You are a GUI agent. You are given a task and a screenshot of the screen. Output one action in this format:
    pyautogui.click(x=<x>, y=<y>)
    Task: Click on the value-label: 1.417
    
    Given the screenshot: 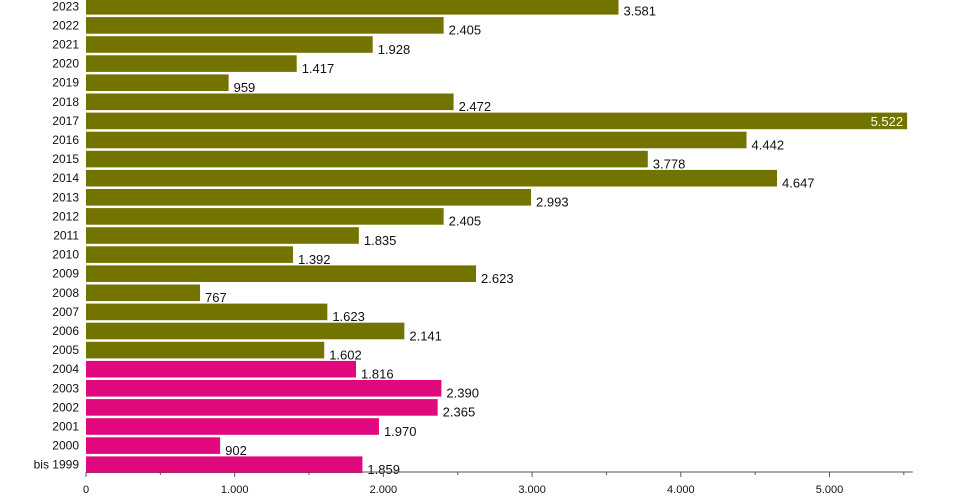 What is the action you would take?
    pyautogui.click(x=318, y=68)
    